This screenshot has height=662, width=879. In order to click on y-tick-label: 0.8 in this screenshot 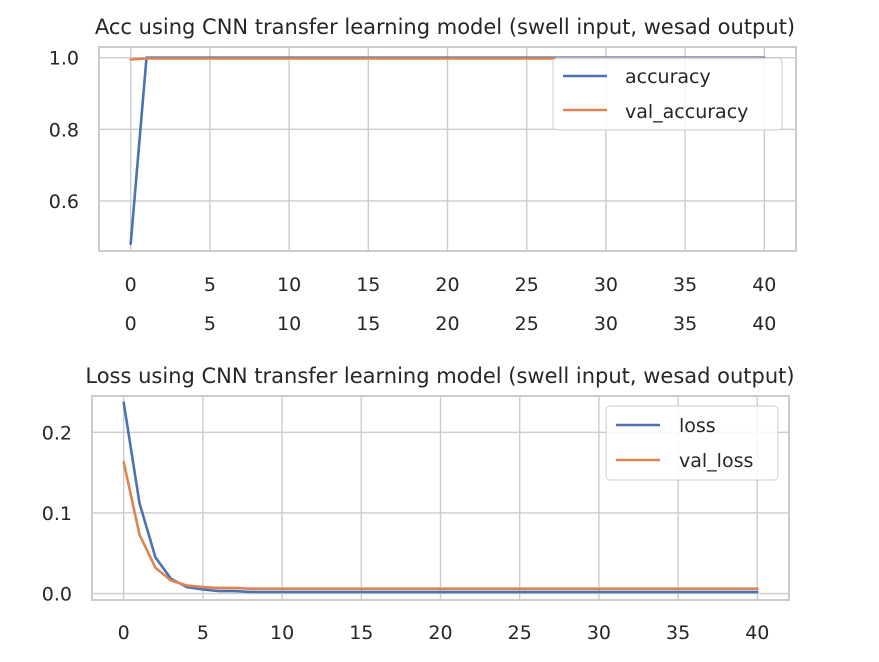, I will do `click(64, 130)`.